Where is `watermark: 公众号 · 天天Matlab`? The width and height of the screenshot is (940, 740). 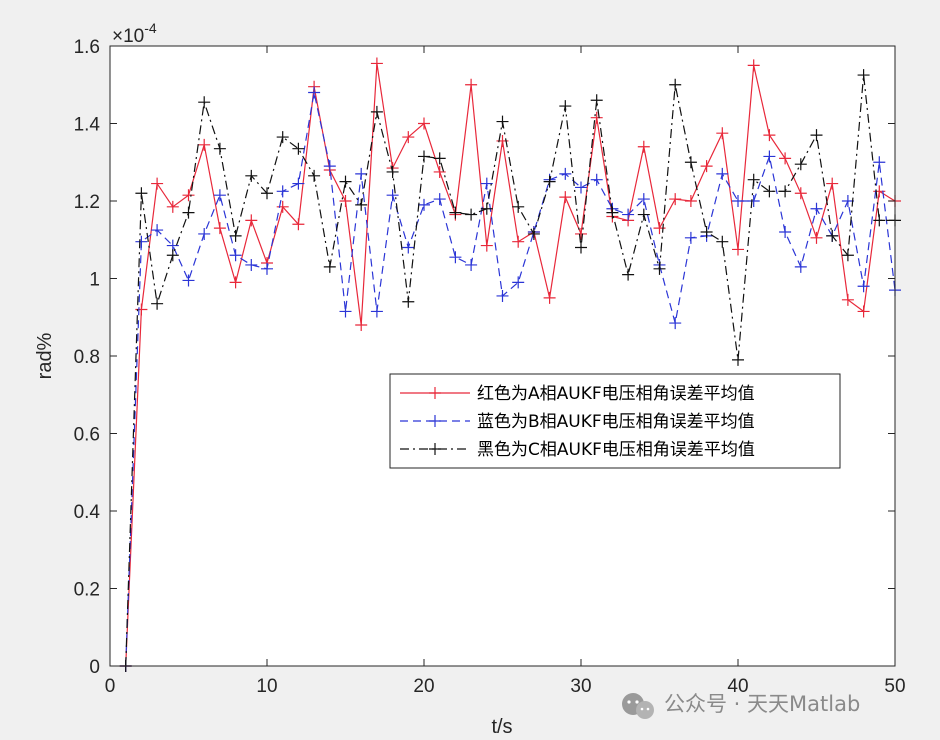 watermark: 公众号 · 天天Matlab is located at coordinates (741, 705).